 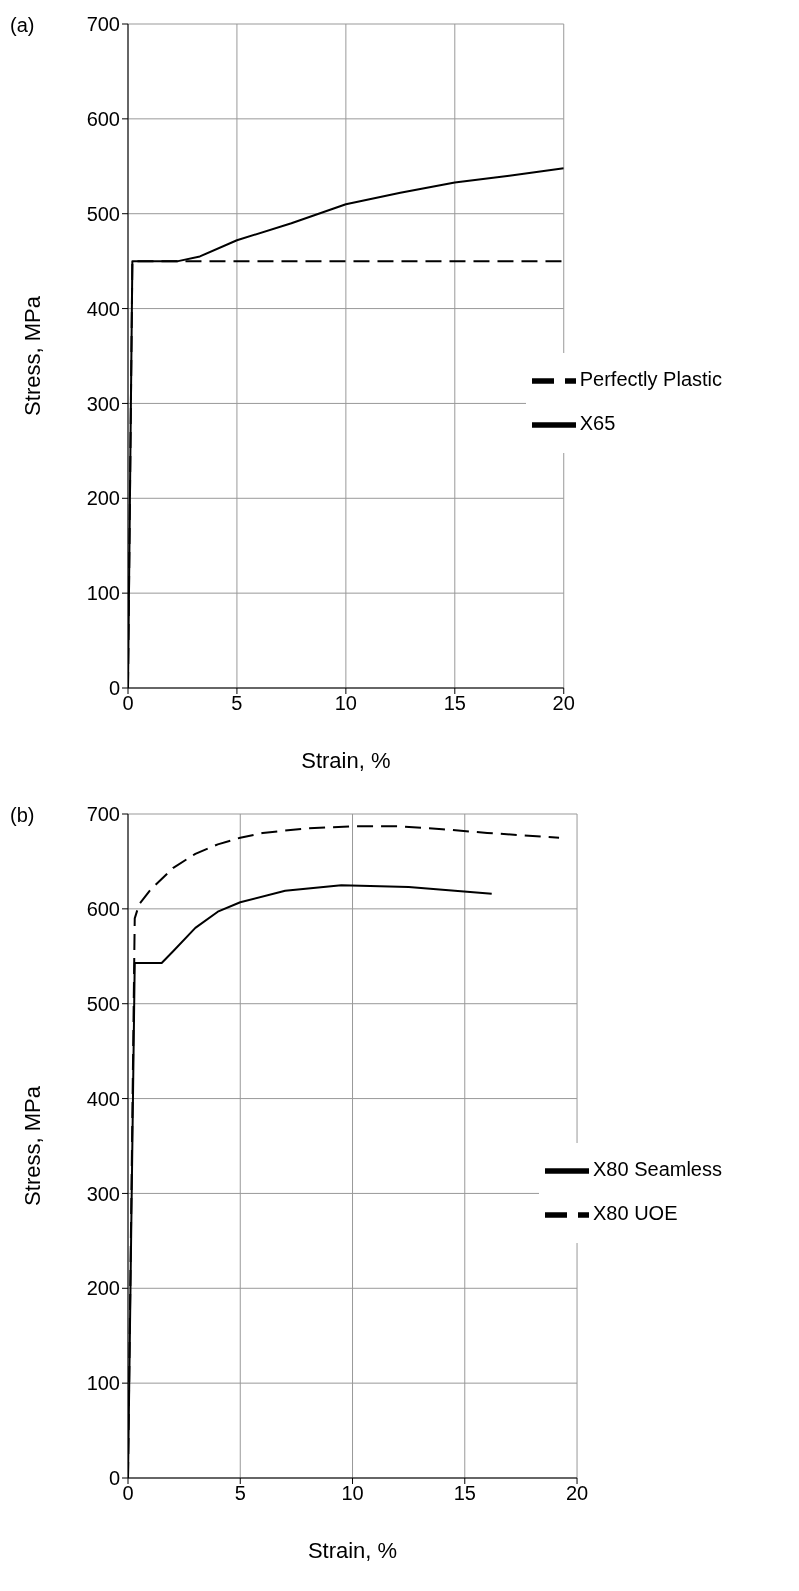 What do you see at coordinates (657, 1169) in the screenshot?
I see `legend-label: X80 Seamless` at bounding box center [657, 1169].